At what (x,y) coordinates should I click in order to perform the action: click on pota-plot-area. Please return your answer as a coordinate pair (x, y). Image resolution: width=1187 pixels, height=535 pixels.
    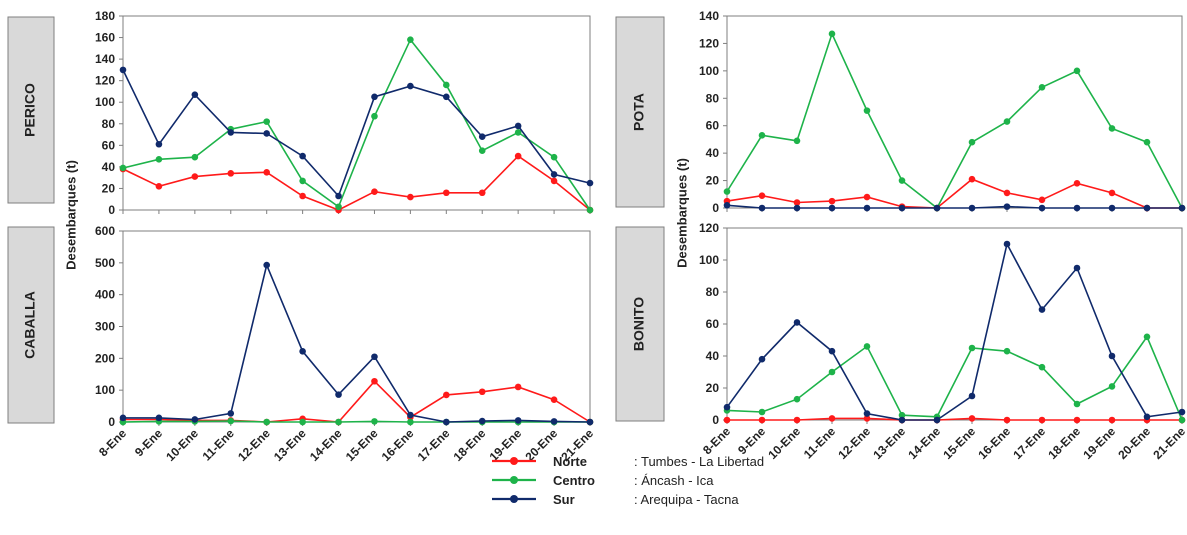
    Looking at the image, I should click on (954, 112).